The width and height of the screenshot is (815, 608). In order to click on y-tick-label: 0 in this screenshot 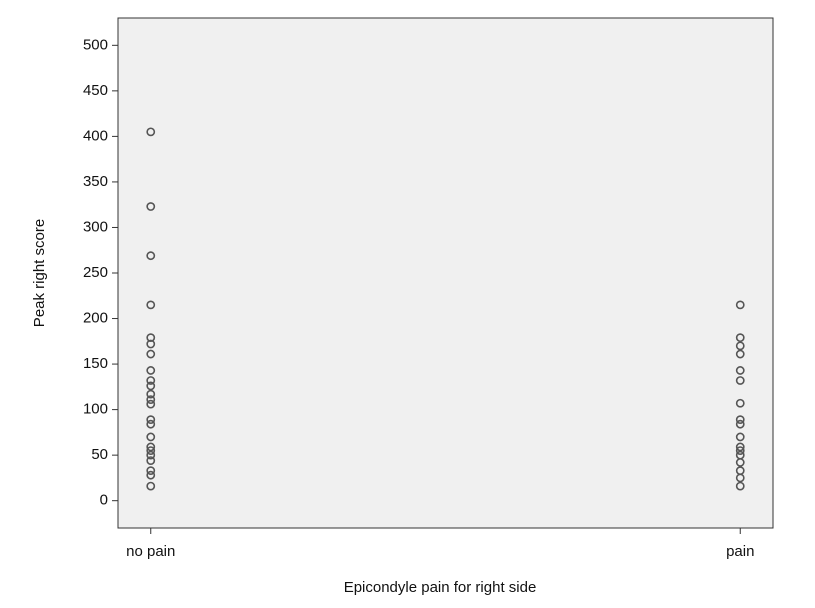, I will do `click(104, 500)`.